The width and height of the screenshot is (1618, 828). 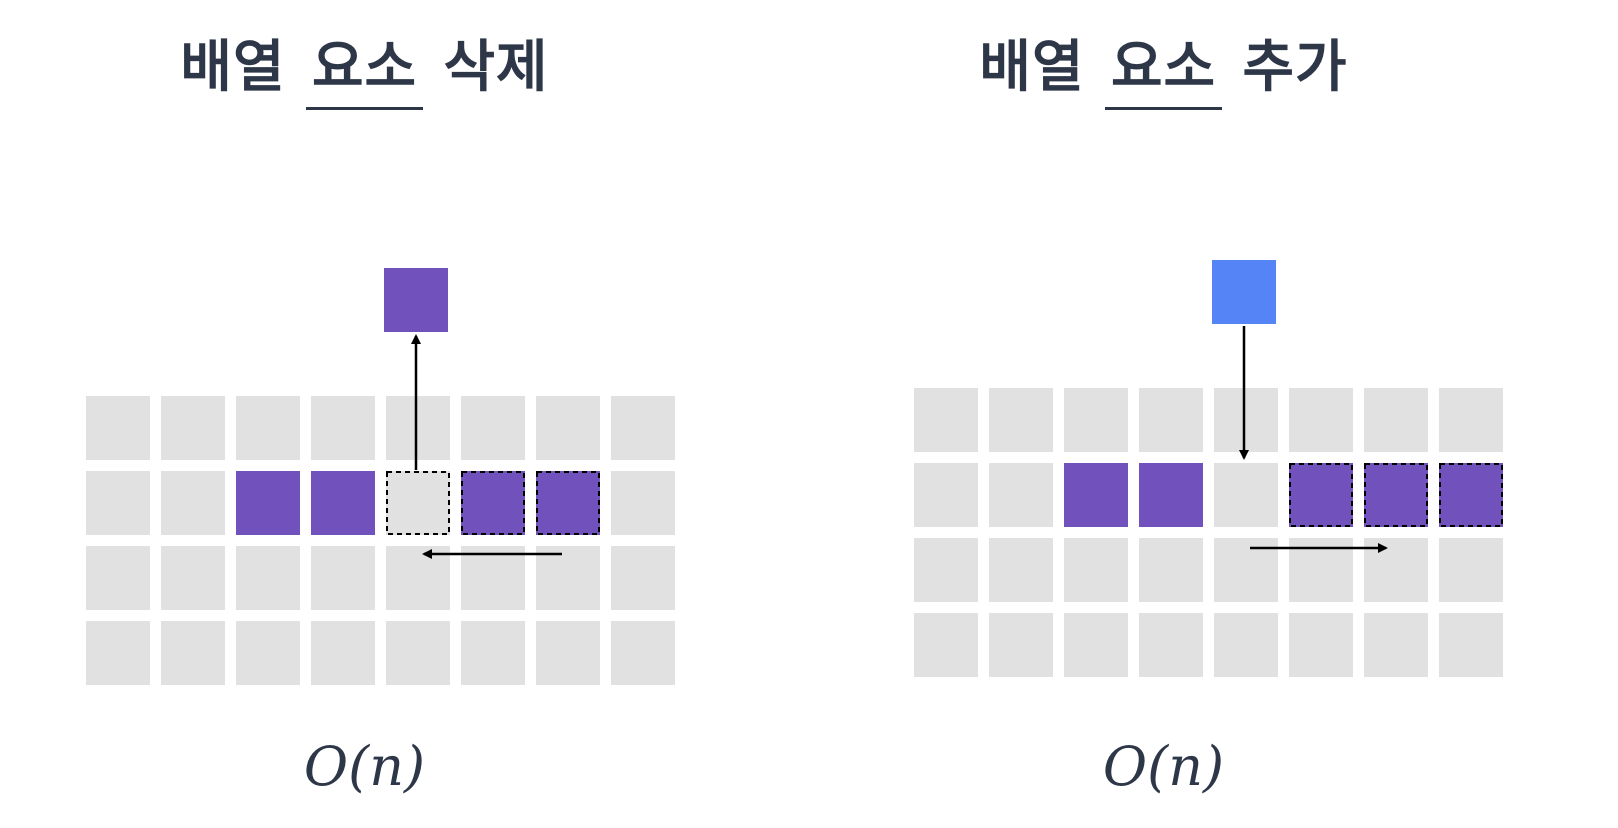 I want to click on delete-emptied-cell, so click(x=418, y=503).